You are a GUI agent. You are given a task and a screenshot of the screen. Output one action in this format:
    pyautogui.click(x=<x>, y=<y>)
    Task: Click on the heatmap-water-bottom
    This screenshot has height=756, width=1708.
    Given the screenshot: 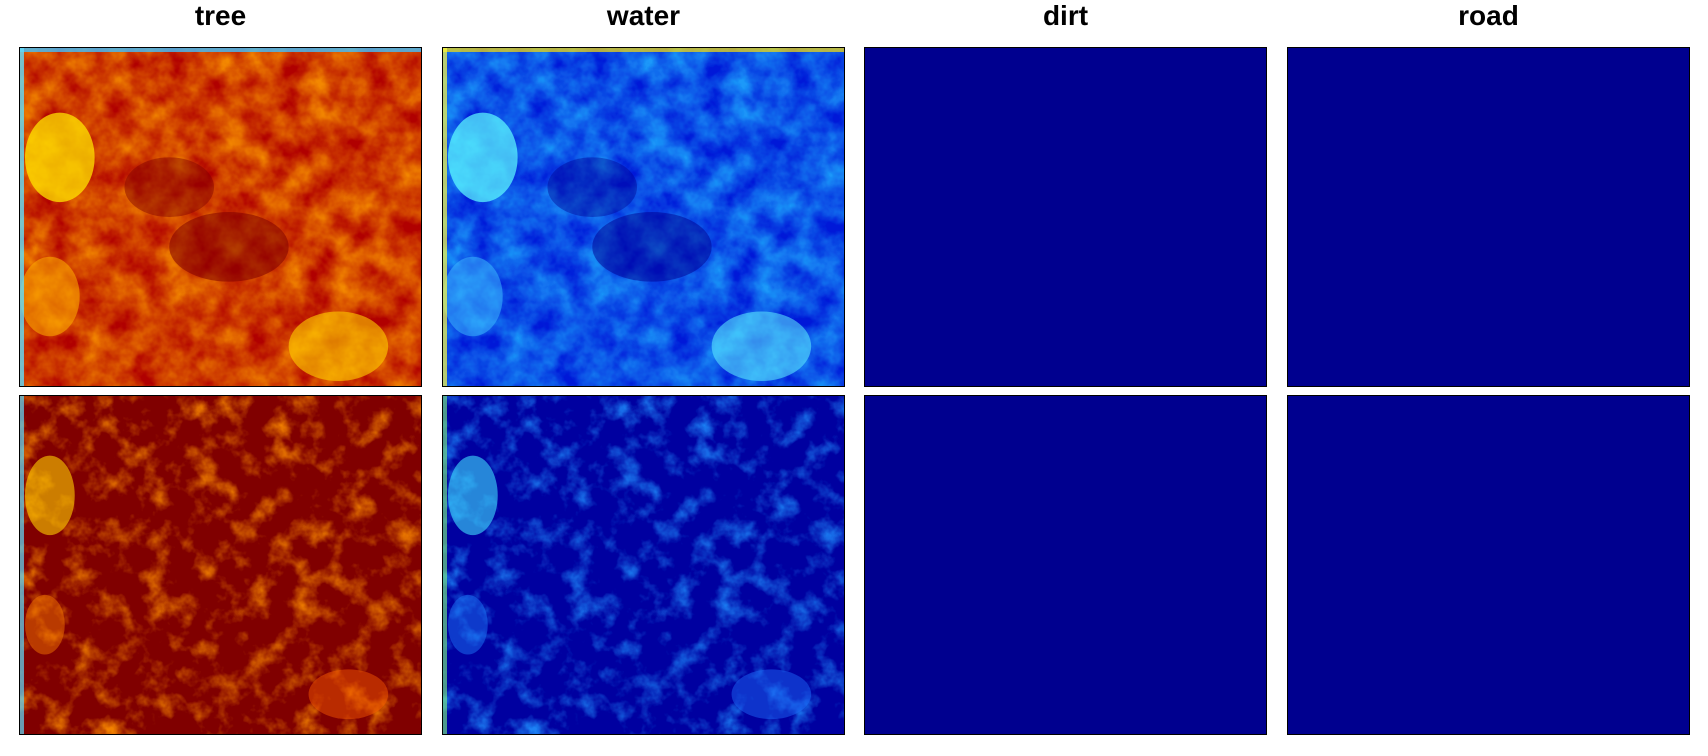 What is the action you would take?
    pyautogui.click(x=643, y=565)
    